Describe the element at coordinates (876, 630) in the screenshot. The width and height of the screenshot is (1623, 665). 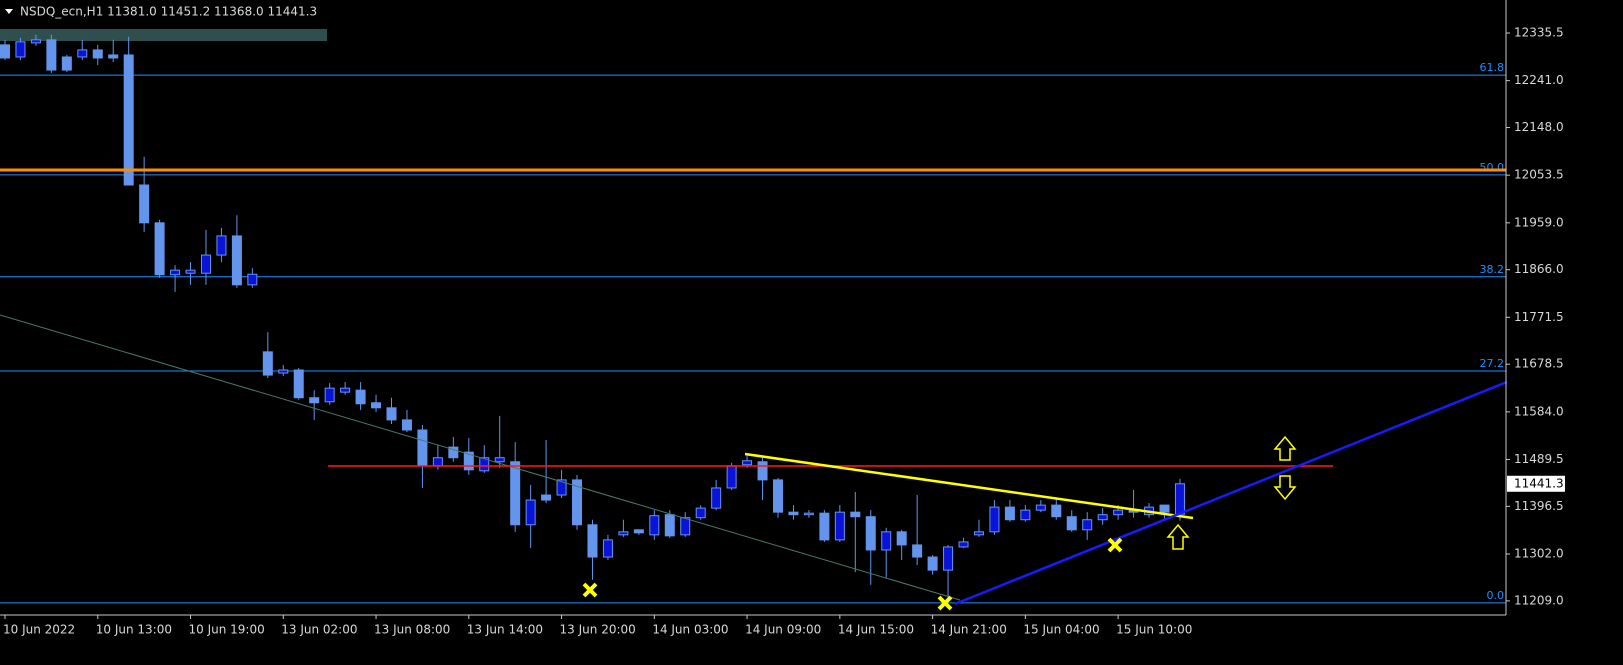
I see `x-tick-label: 14 Jun 15:00` at that location.